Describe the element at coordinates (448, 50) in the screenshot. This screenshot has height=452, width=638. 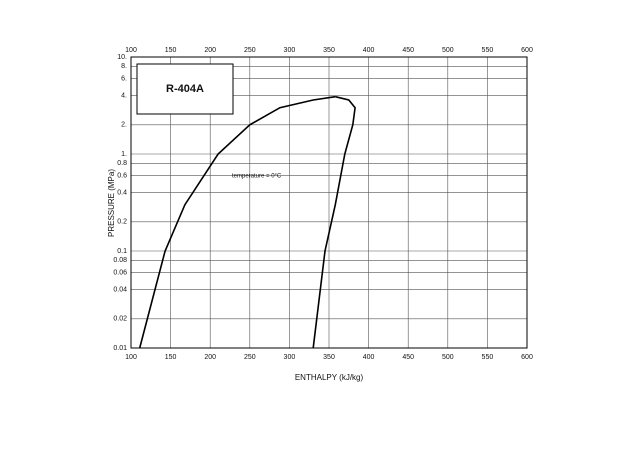
I see `x-tick-label-top: 500` at that location.